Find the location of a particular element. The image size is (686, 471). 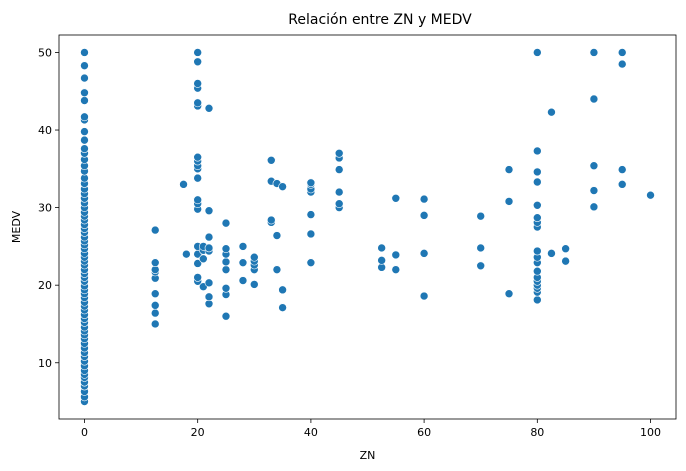

x-tick-label: 60 is located at coordinates (424, 432).